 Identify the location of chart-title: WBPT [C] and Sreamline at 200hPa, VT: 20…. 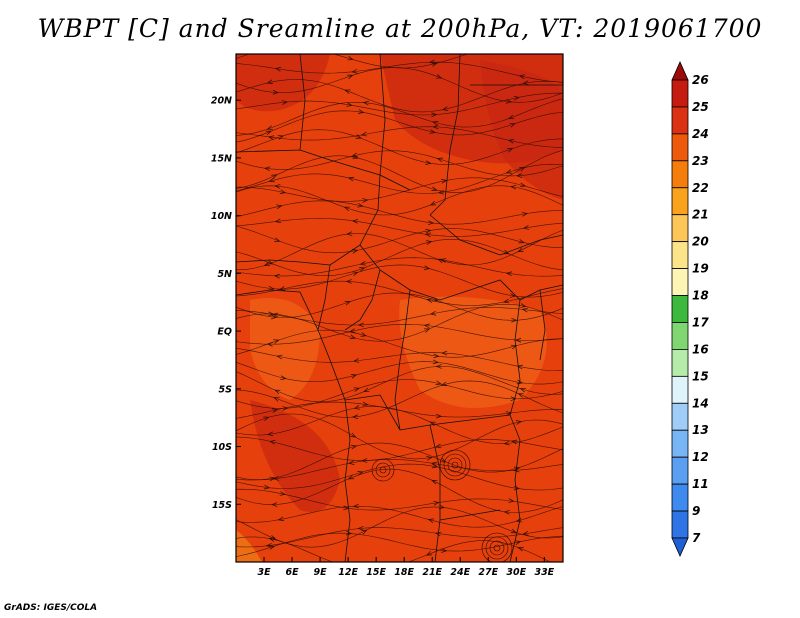
(400, 28).